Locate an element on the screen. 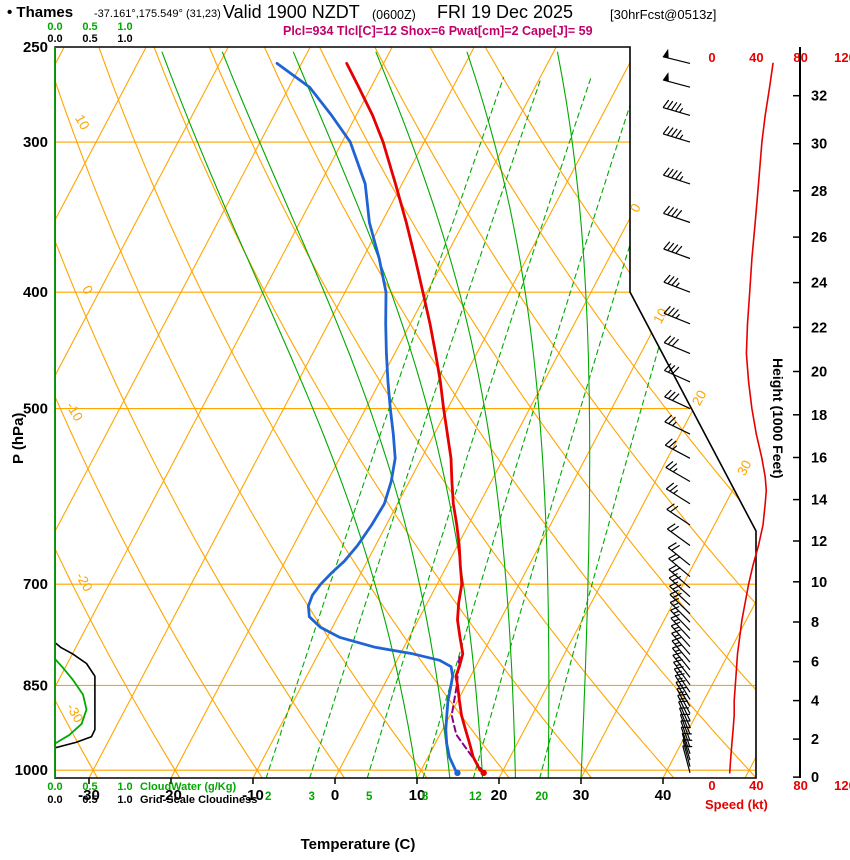  svg-text: 32 is located at coordinates (819, 97).